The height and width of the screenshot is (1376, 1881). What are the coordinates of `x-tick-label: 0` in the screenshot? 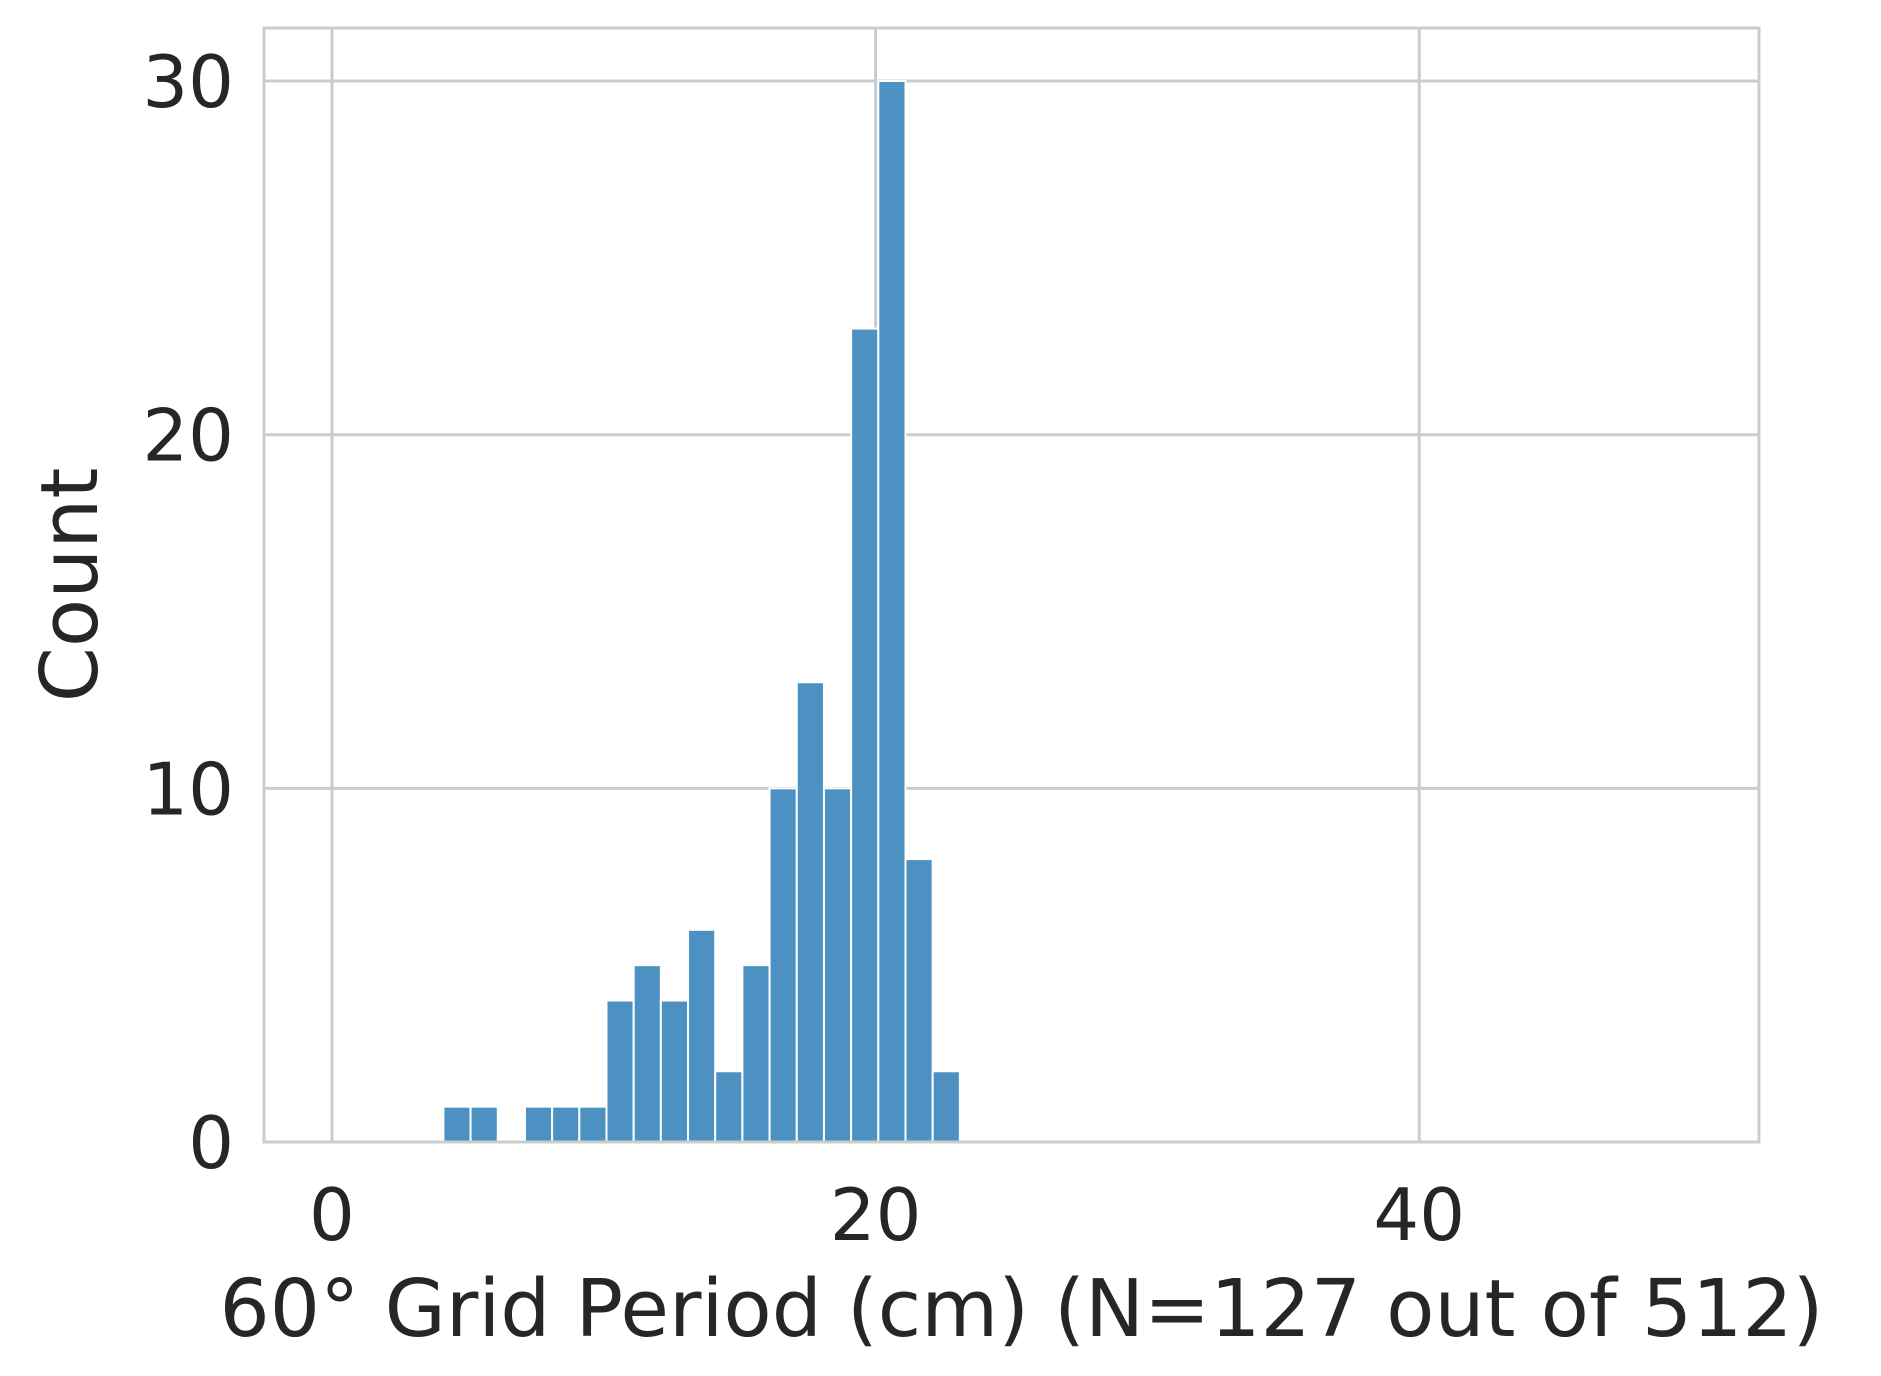 It's located at (332, 1215).